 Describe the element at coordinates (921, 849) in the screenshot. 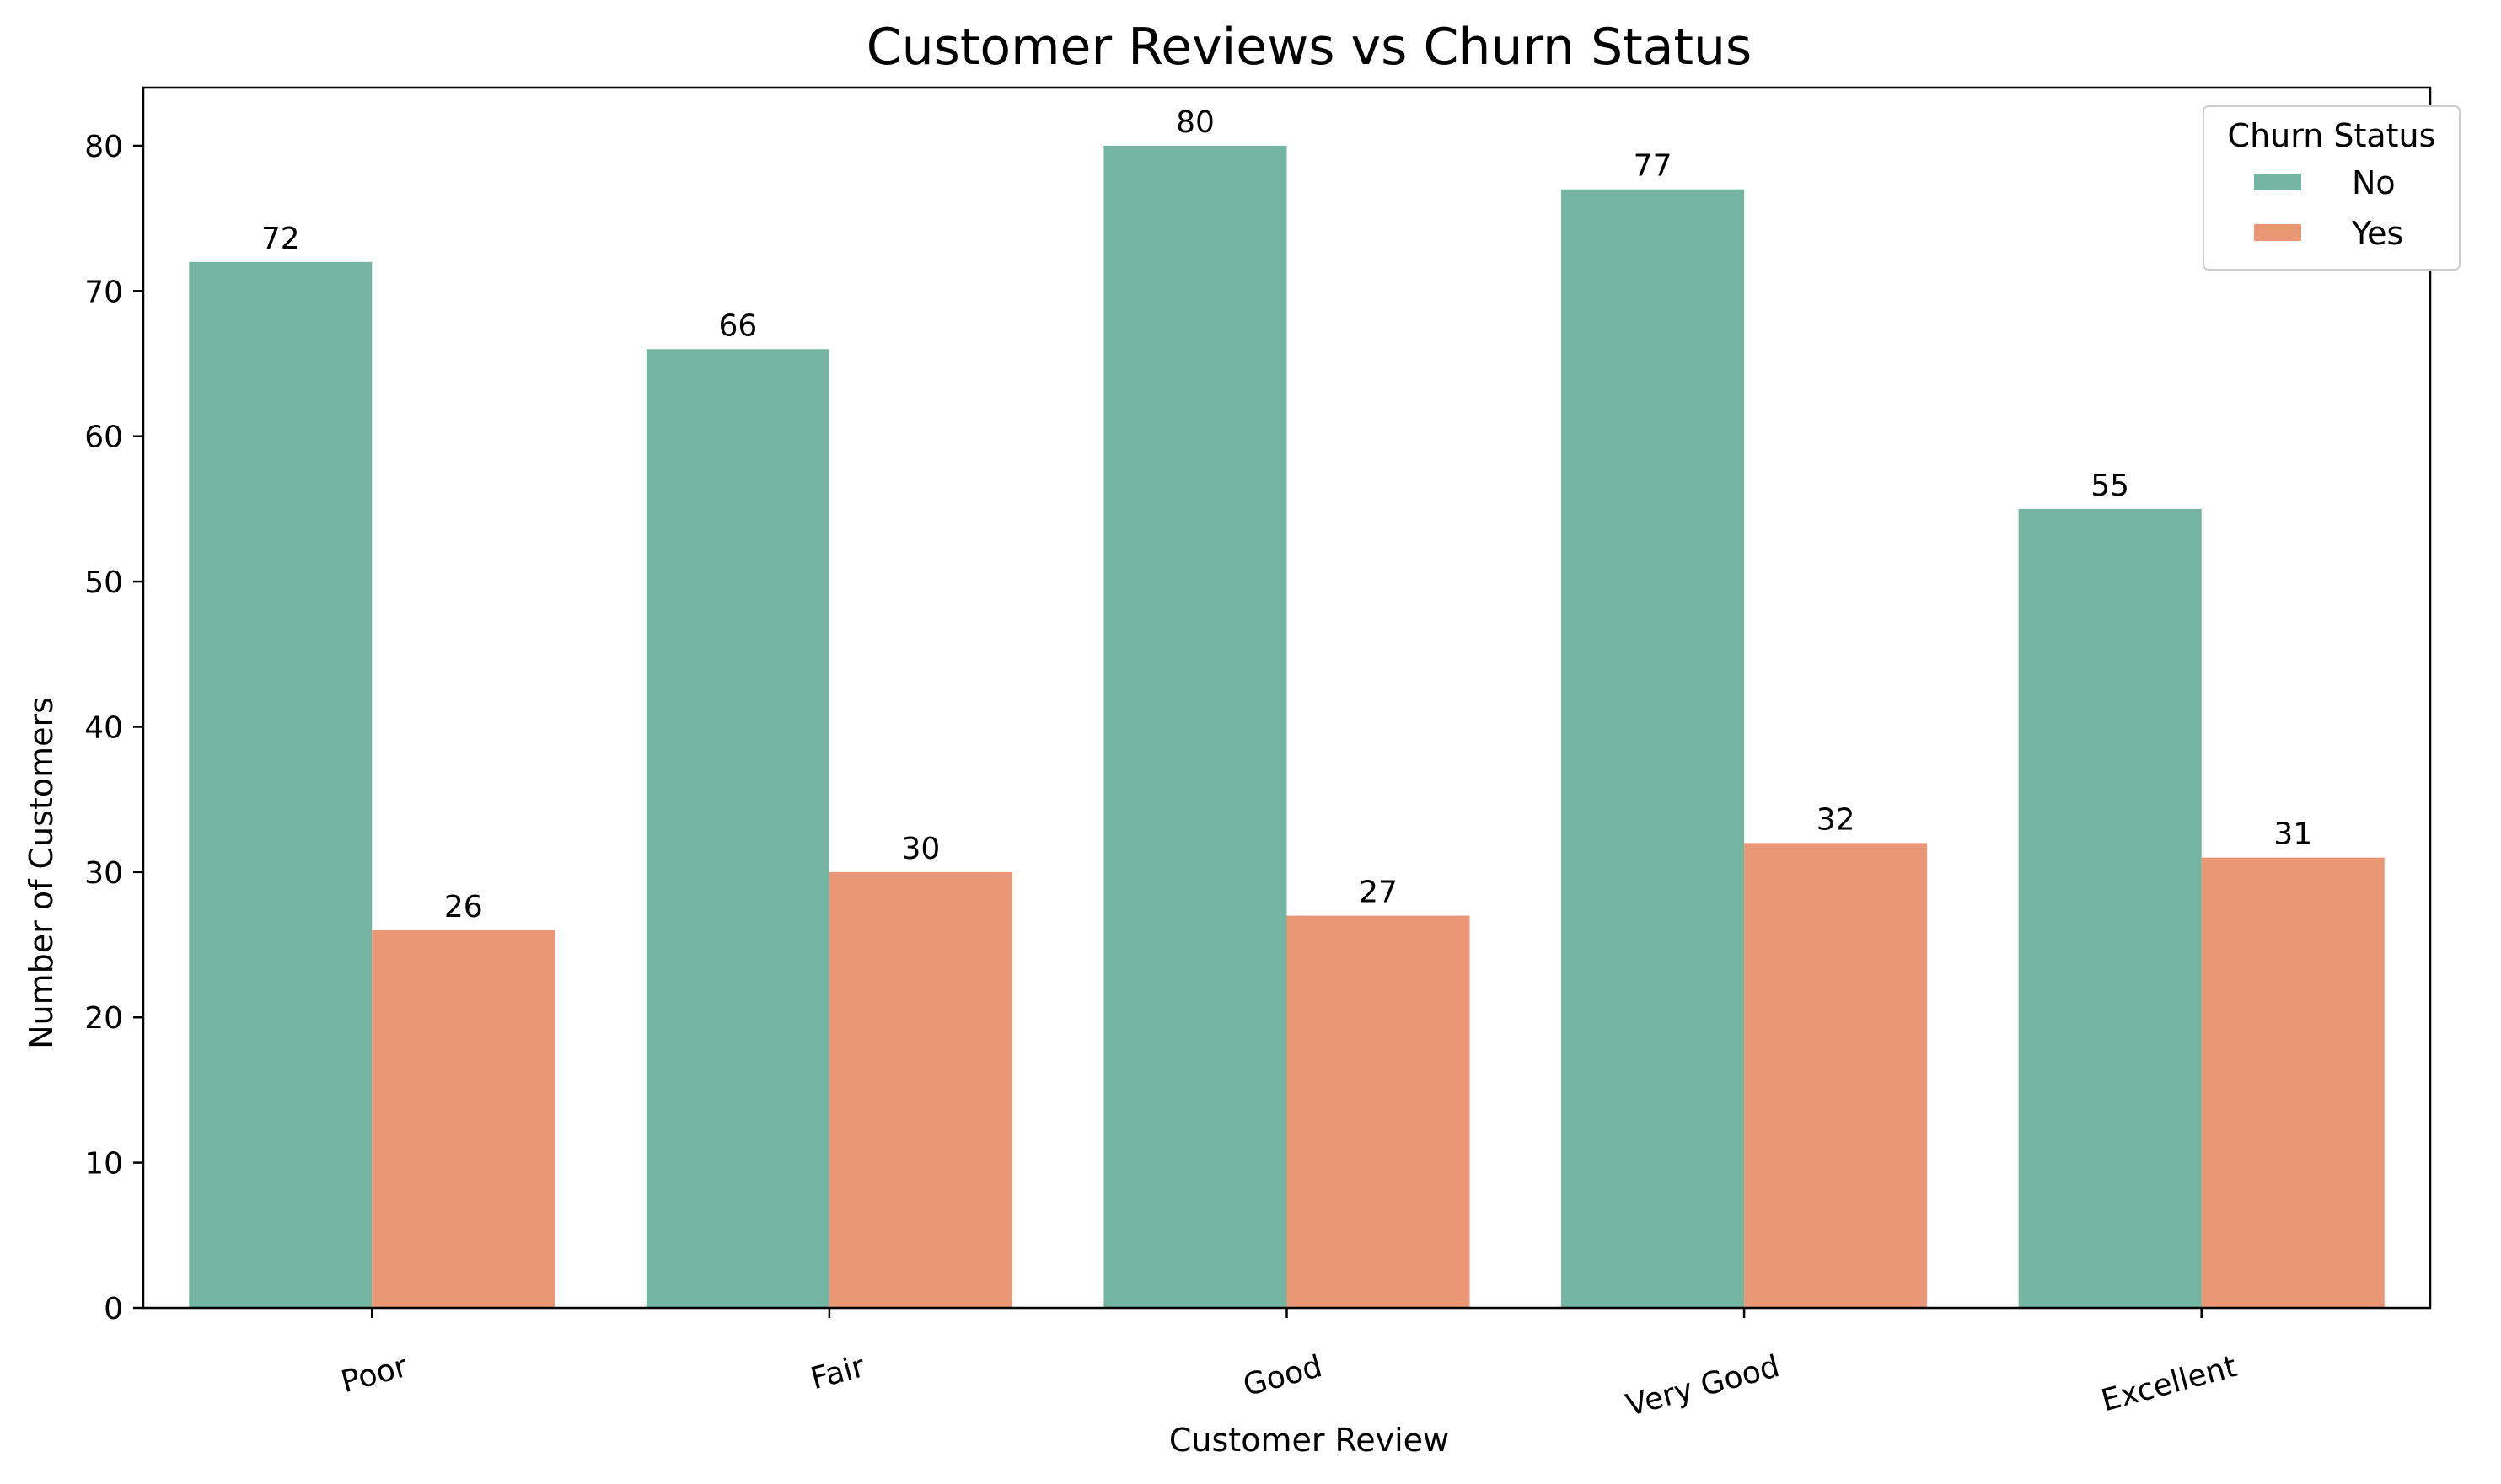

I see `data-label-fair-yes: 30` at that location.